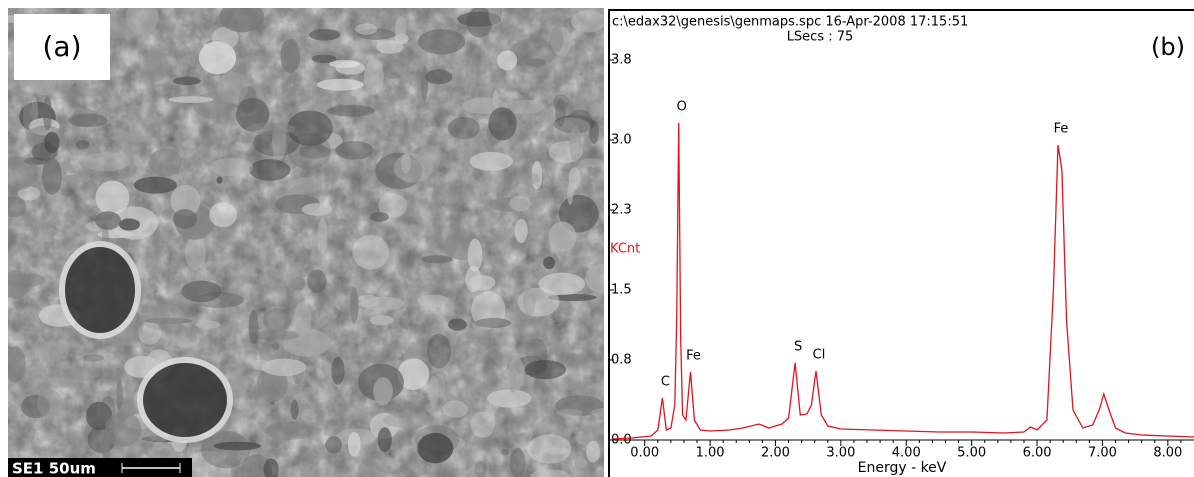 The width and height of the screenshot is (1194, 477). I want to click on x-tick-label: 0.00, so click(644, 453).